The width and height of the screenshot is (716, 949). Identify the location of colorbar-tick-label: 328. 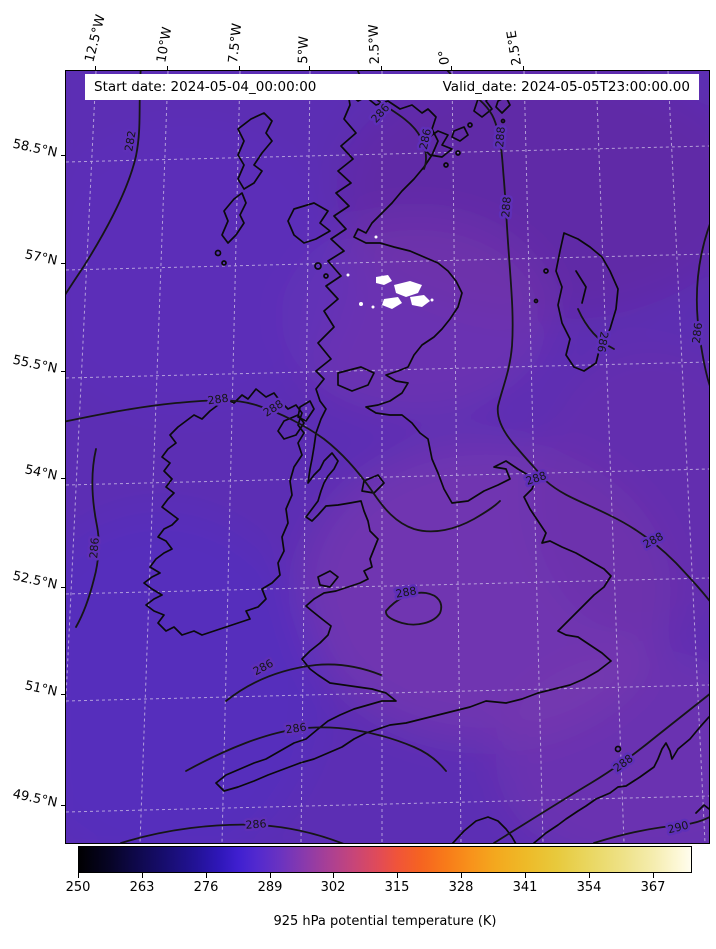
(461, 887).